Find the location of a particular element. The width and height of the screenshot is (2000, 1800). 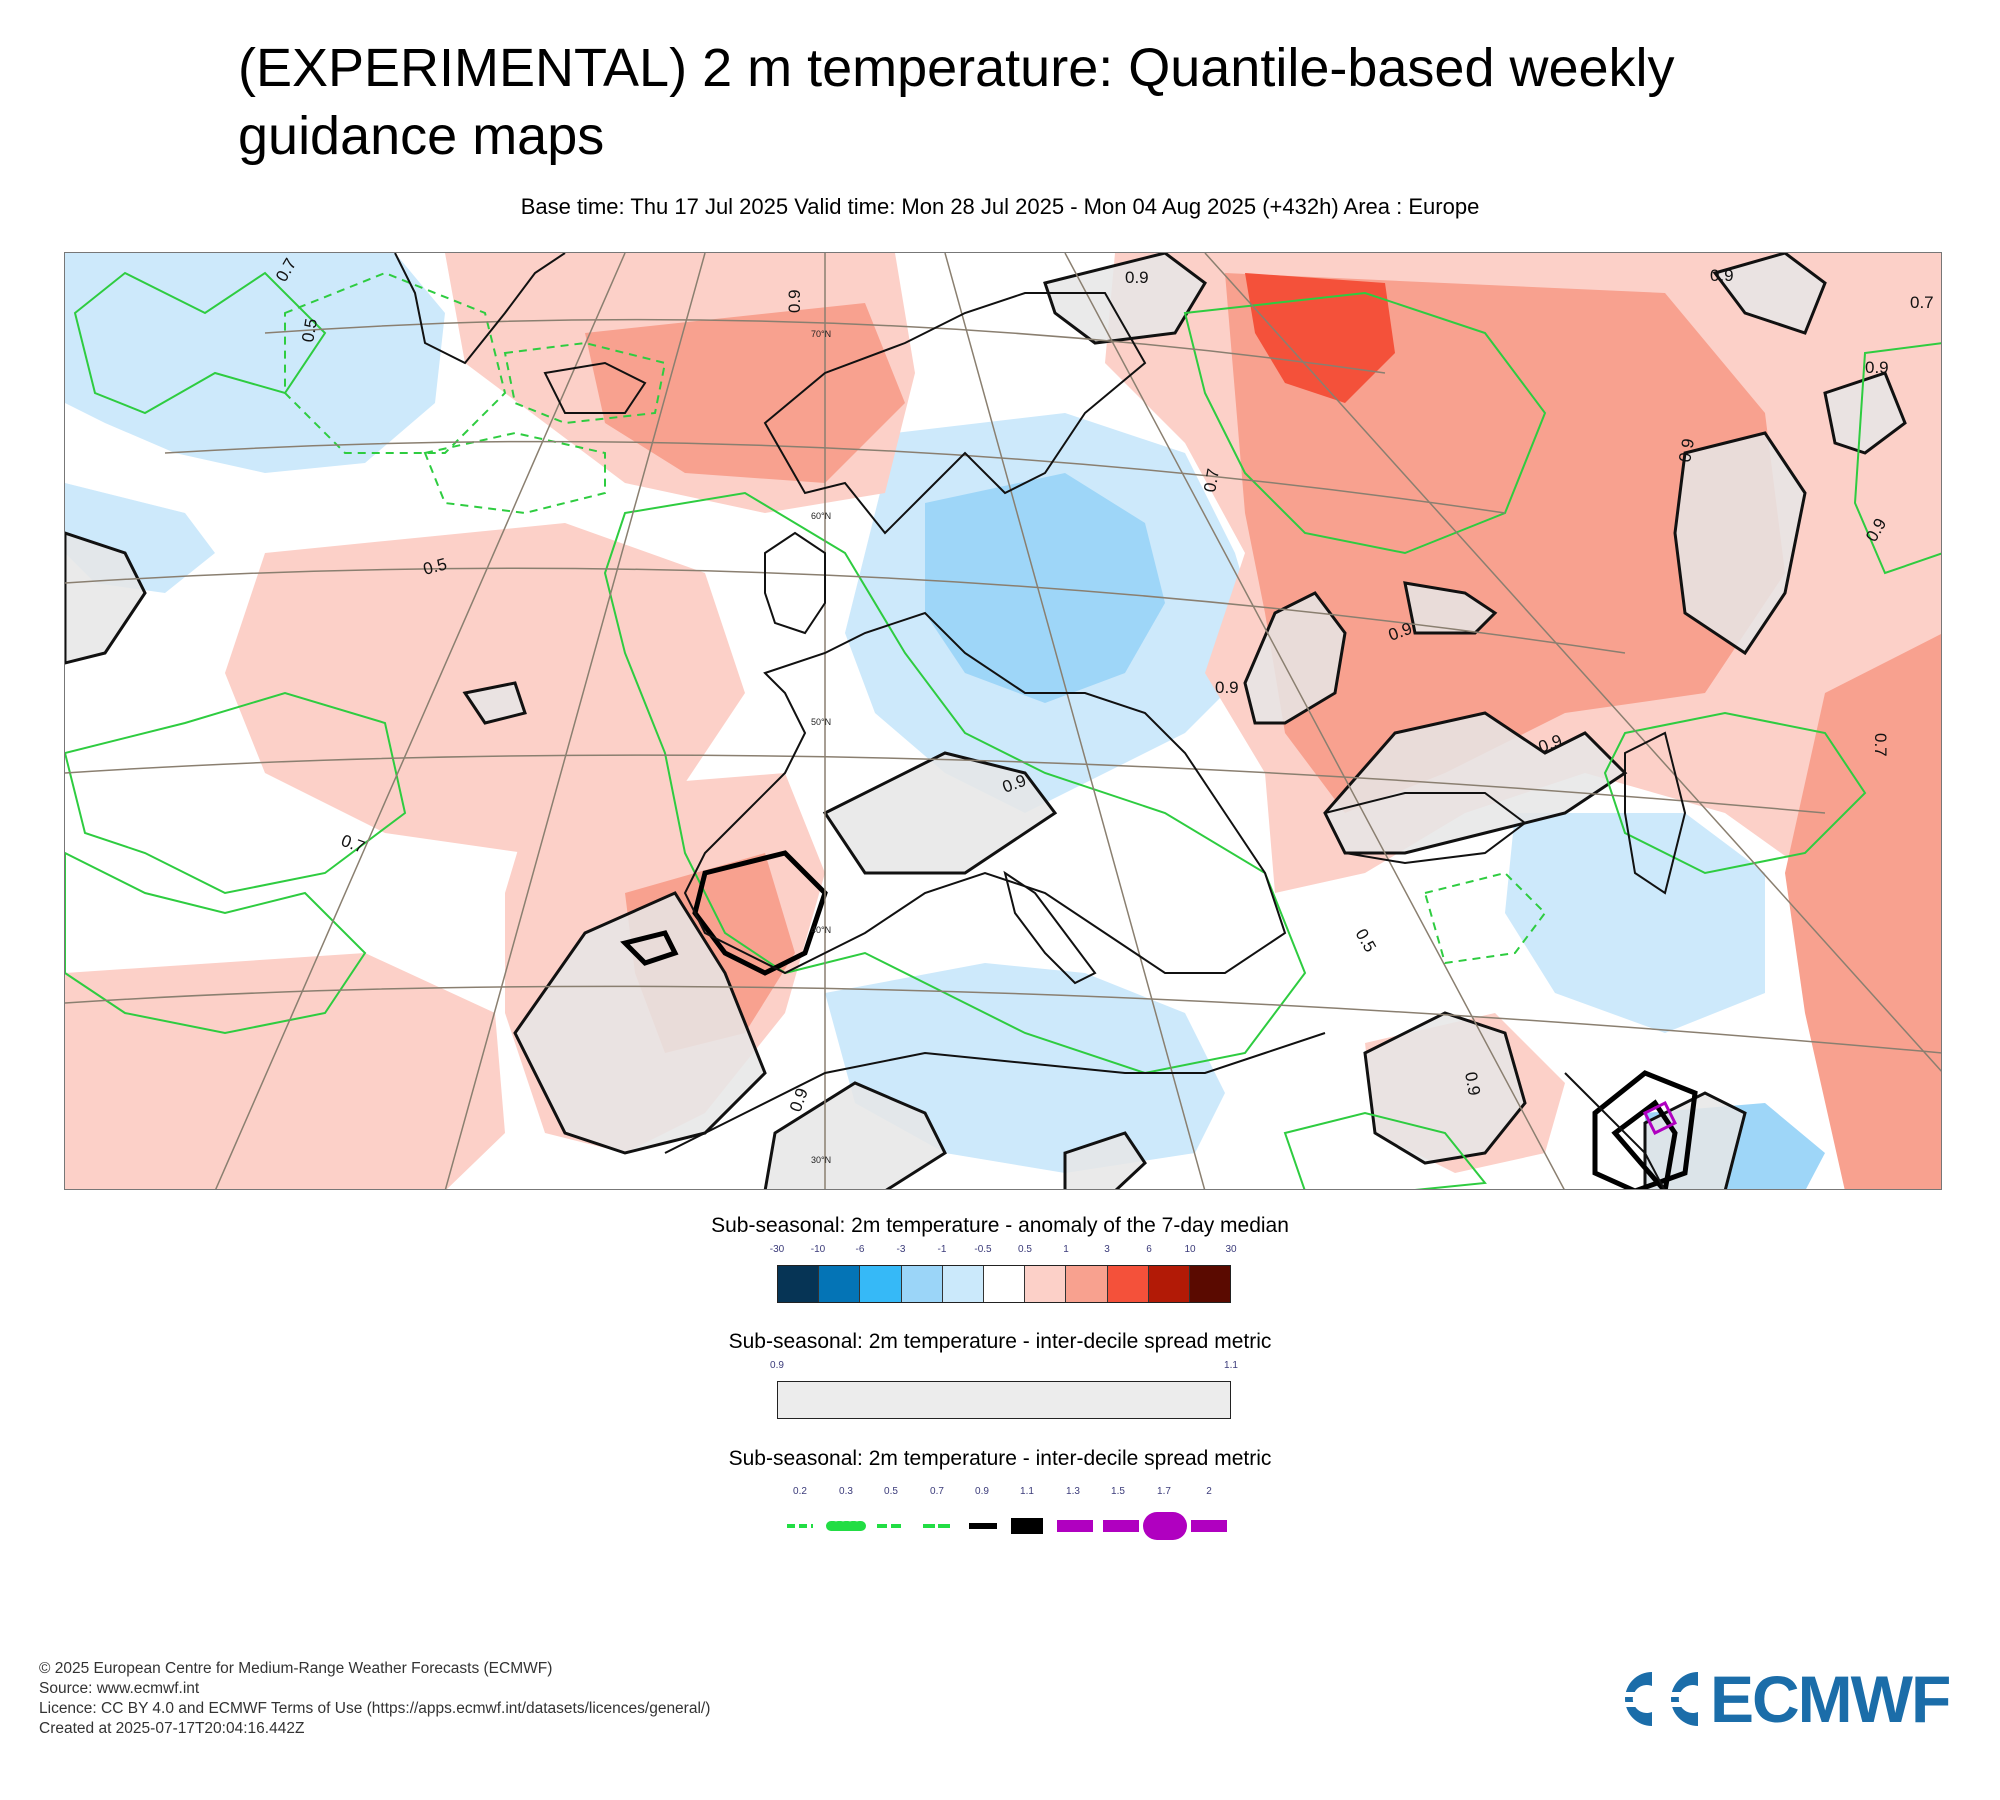

magenta-contour is located at coordinates (1660, 1118).